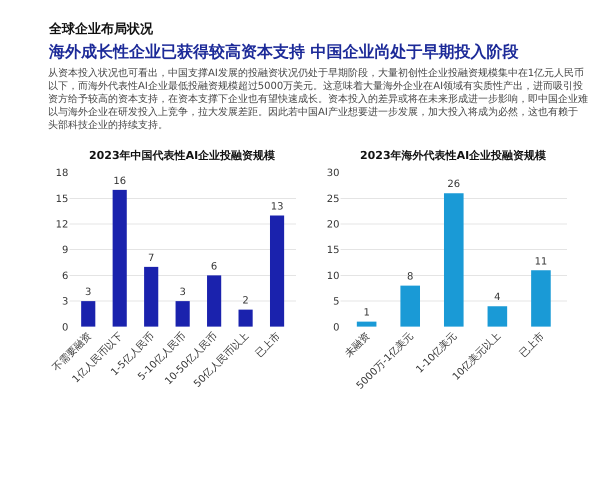 Image resolution: width=600 pixels, height=480 pixels. I want to click on y-tick-label: 3, so click(65, 302).